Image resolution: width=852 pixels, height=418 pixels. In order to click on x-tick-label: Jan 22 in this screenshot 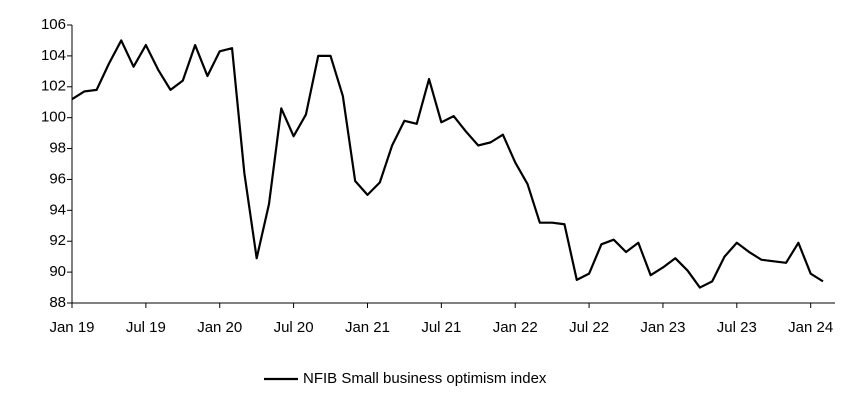, I will do `click(515, 327)`.